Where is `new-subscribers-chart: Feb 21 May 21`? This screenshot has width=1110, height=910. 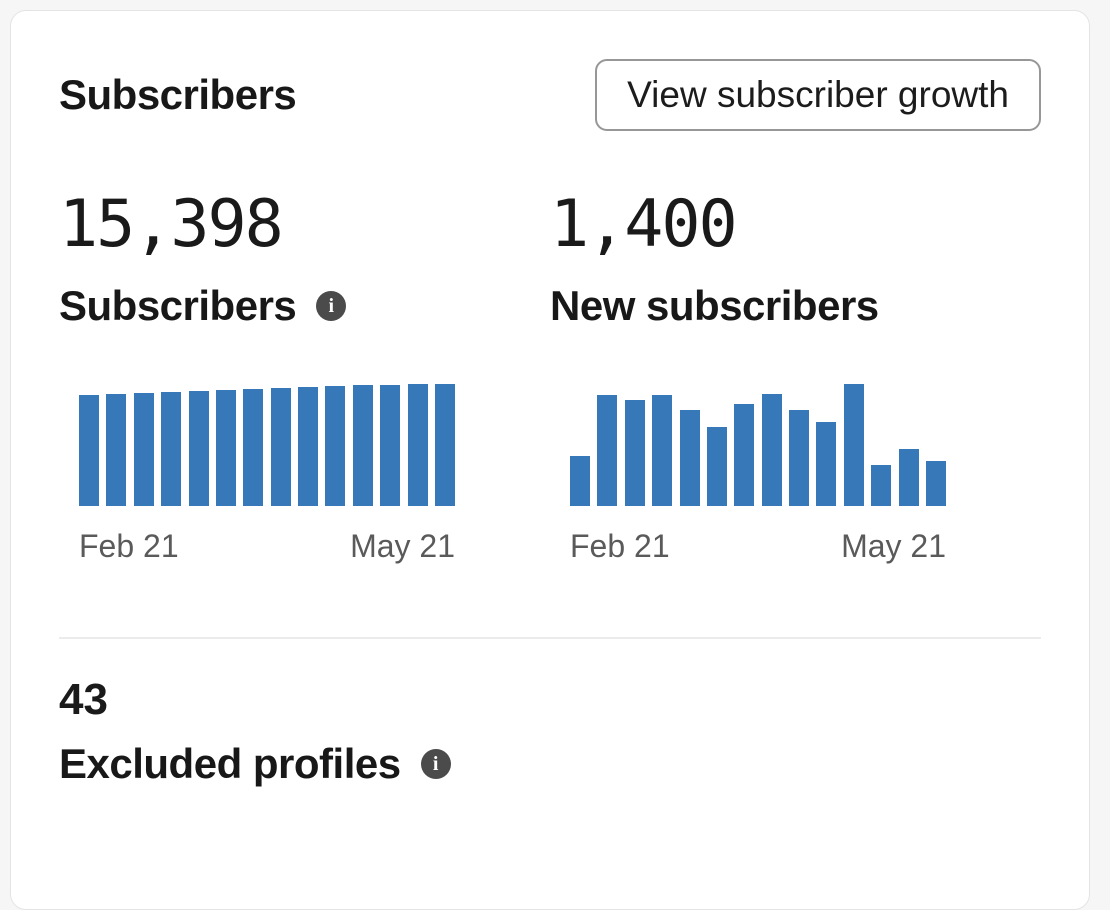 new-subscribers-chart: Feb 21 May 21 is located at coordinates (758, 474).